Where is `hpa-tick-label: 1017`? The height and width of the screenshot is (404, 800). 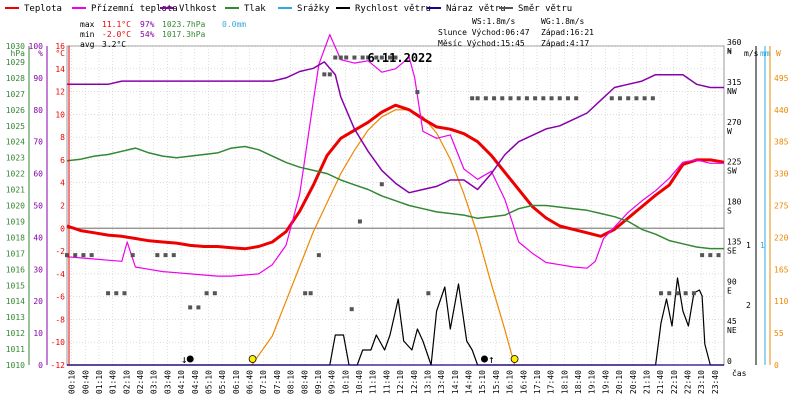
hpa-tick-label: 1017 is located at coordinates (15, 253).